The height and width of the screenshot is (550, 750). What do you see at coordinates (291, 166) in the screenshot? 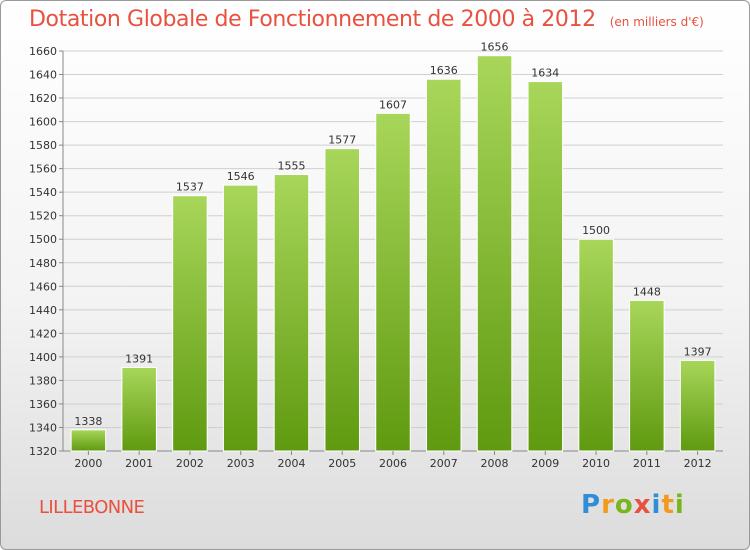
I see `data-label: 1555` at bounding box center [291, 166].